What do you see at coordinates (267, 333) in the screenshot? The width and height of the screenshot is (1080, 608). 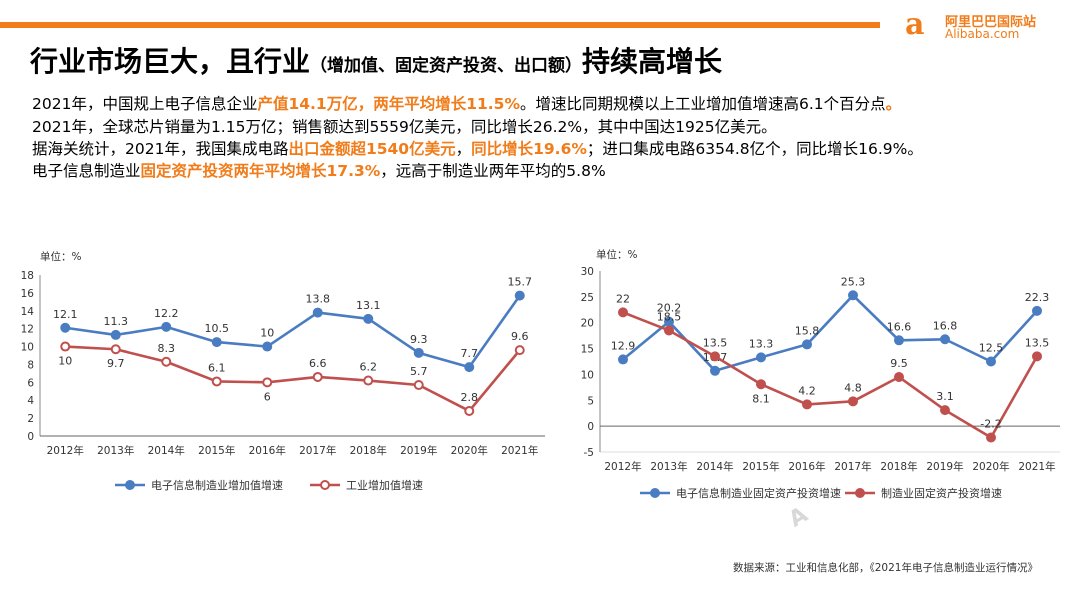 I see `data-label-s1: 10` at bounding box center [267, 333].